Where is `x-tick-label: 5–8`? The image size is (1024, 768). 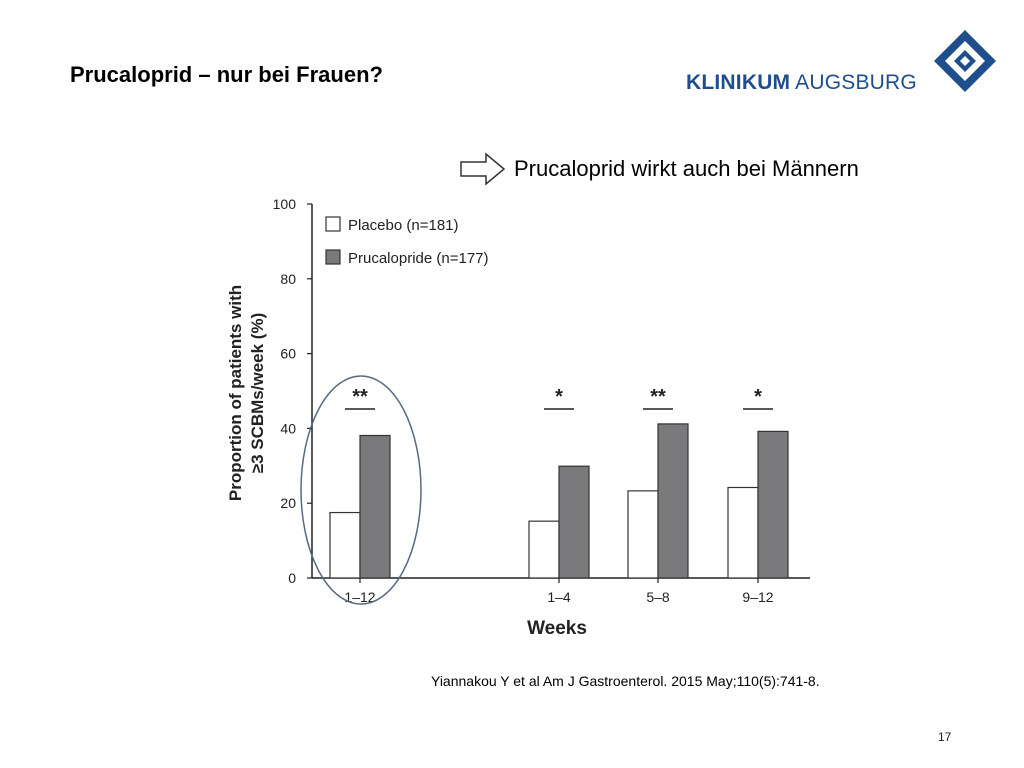
x-tick-label: 5–8 is located at coordinates (658, 597).